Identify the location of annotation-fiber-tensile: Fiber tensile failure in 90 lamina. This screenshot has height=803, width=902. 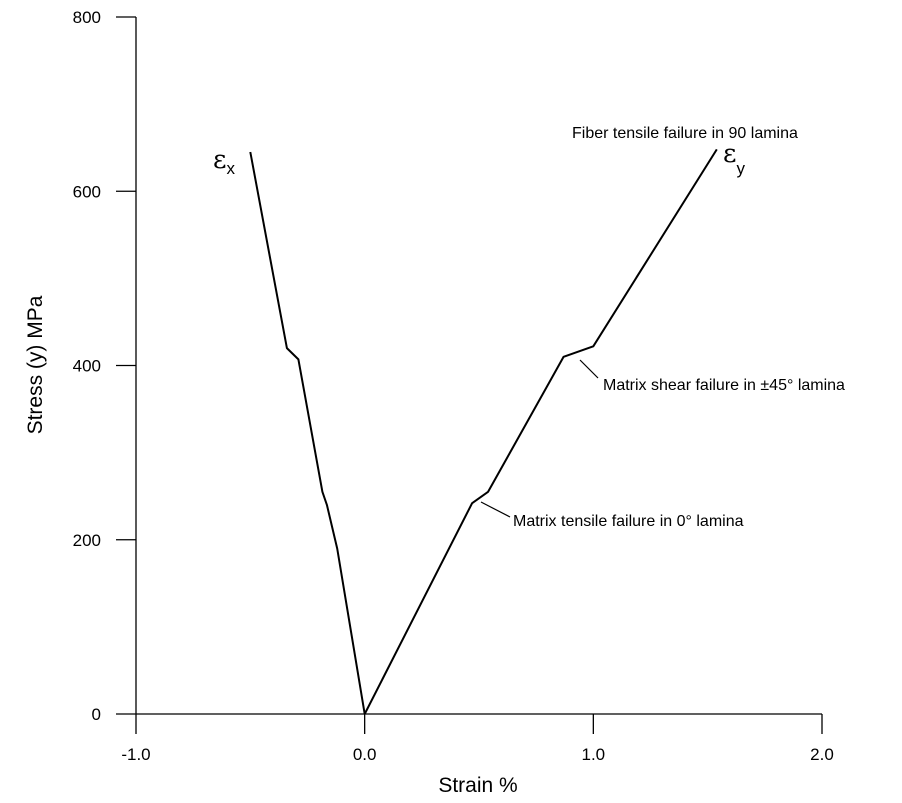
(685, 133).